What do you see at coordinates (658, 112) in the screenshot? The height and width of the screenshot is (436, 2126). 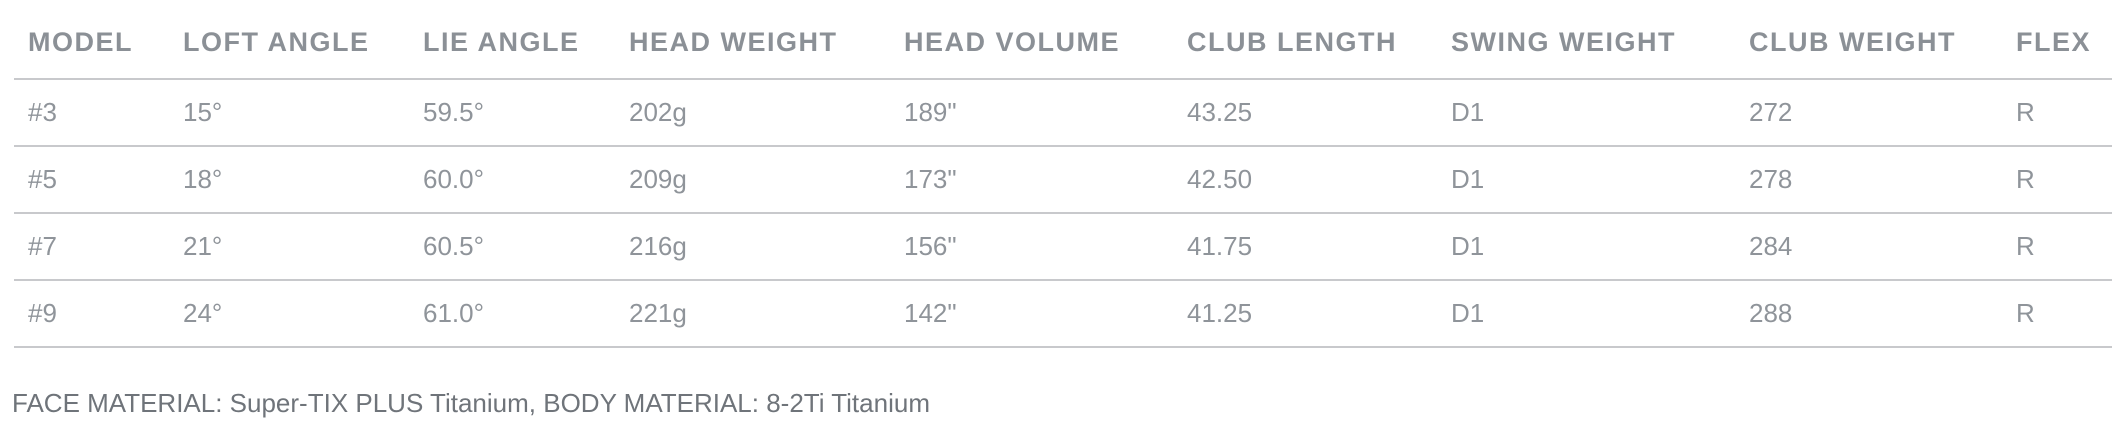 I see `cell-head-weight: 202g` at bounding box center [658, 112].